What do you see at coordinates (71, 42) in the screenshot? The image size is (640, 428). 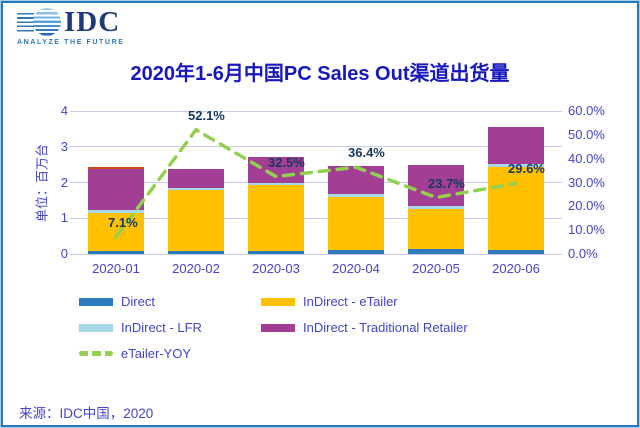 I see `idc-tagline: ANALYZE THE FUTURE` at bounding box center [71, 42].